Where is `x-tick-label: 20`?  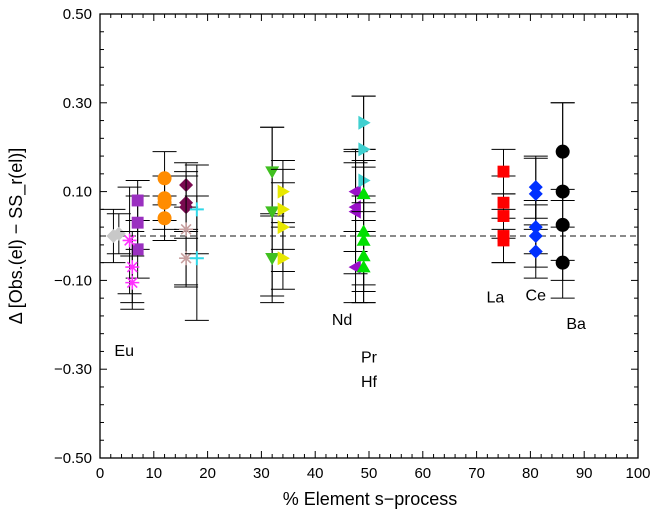 x-tick-label: 20 is located at coordinates (207, 473).